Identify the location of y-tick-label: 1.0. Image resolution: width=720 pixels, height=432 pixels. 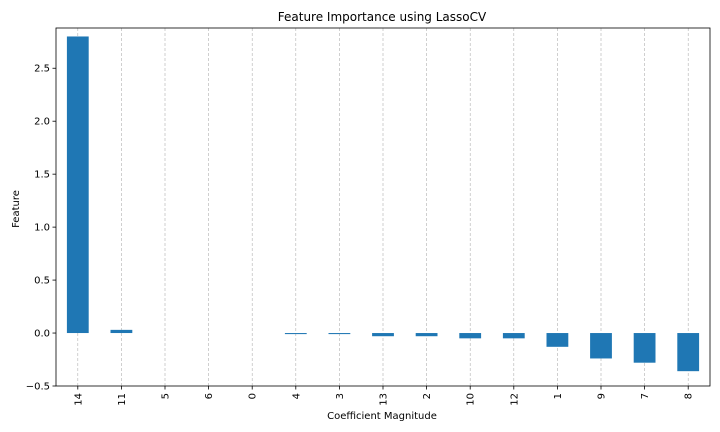
(42, 228).